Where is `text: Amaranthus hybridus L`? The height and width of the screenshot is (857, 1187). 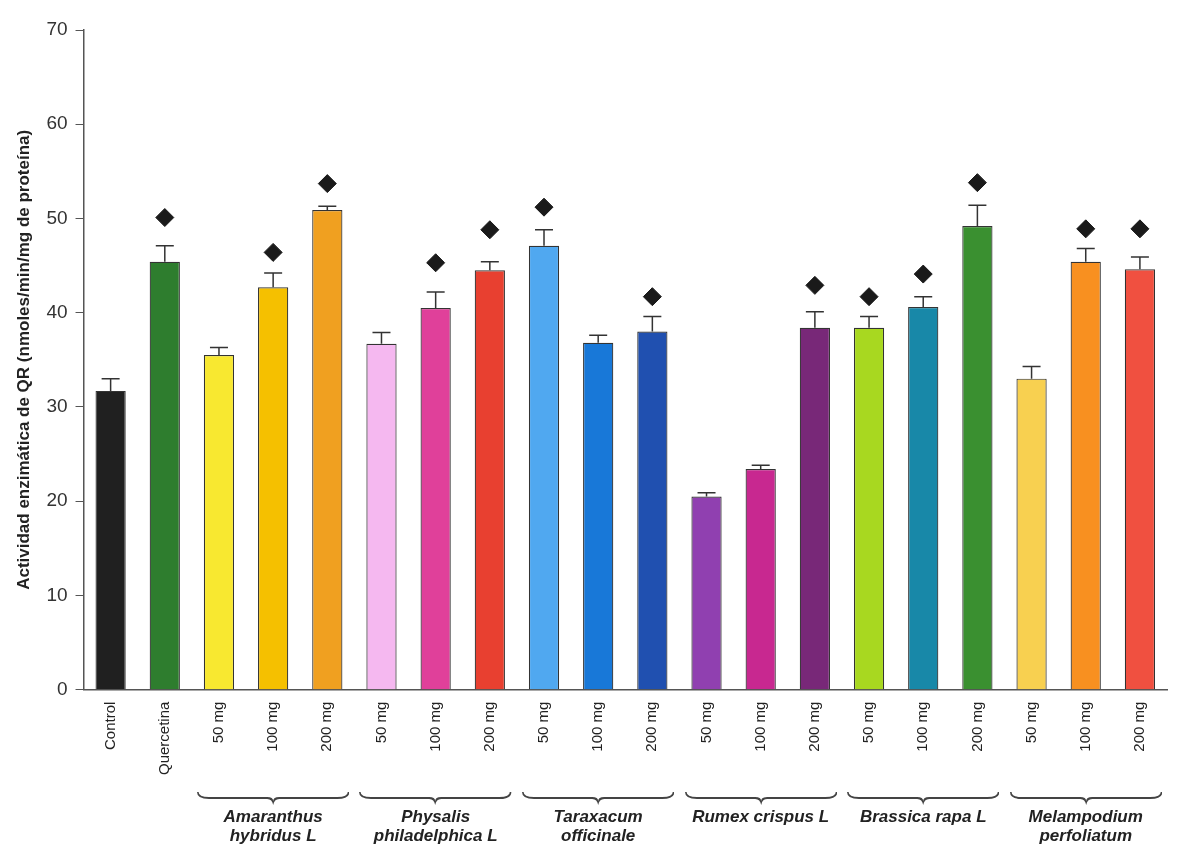
text: Amaranthus hybridus L is located at coordinates (273, 826).